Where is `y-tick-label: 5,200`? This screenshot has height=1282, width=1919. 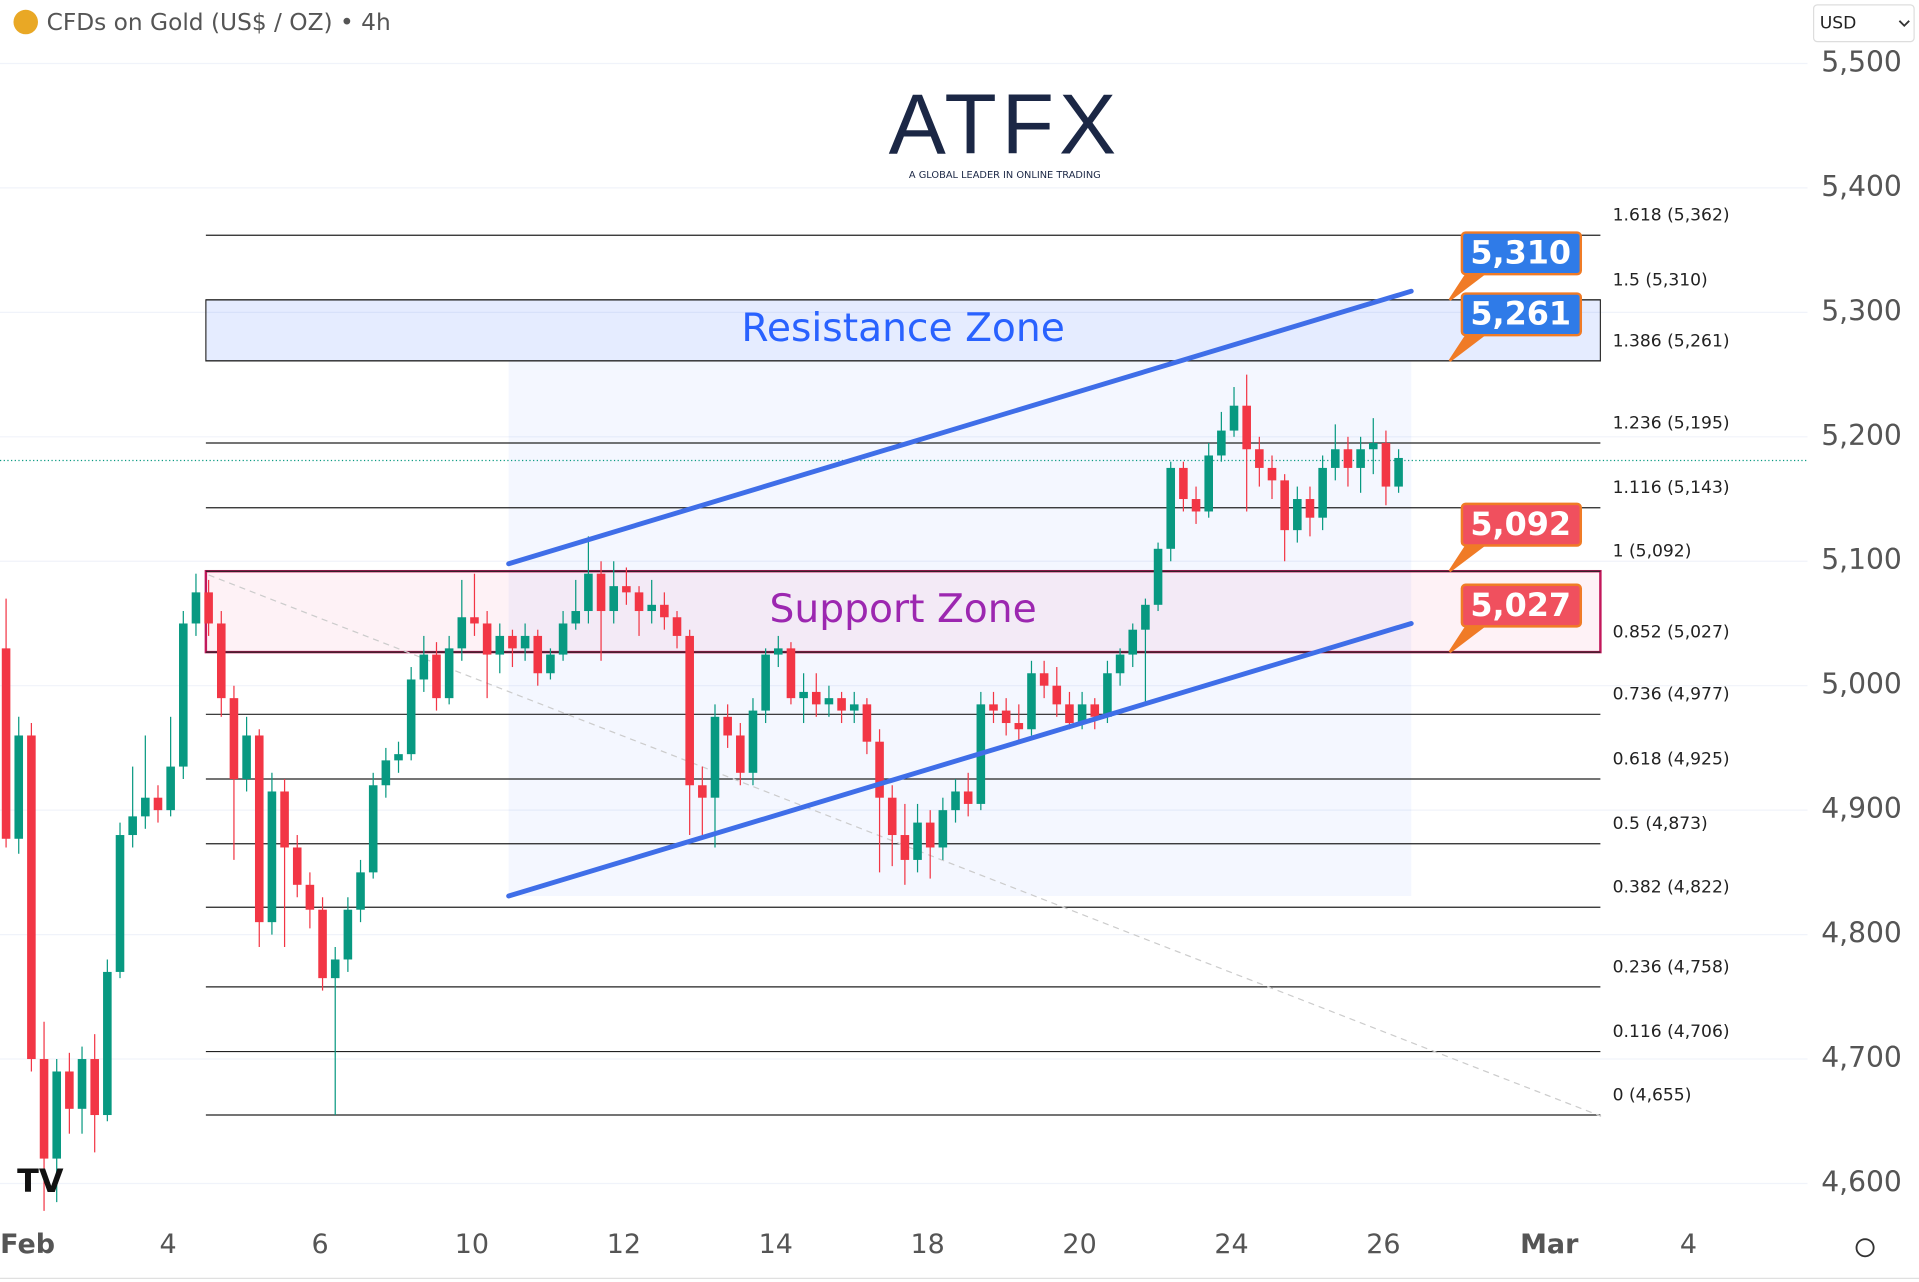 y-tick-label: 5,200 is located at coordinates (1861, 435).